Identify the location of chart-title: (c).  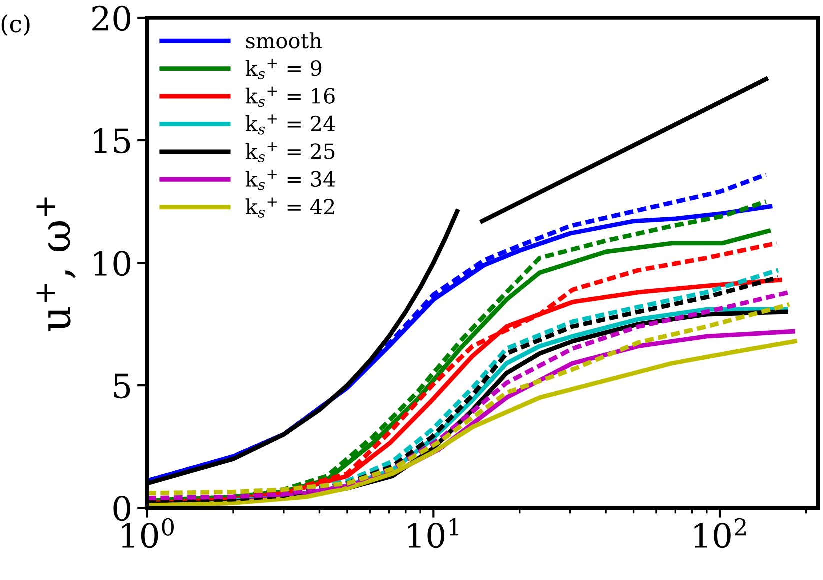
(16, 25).